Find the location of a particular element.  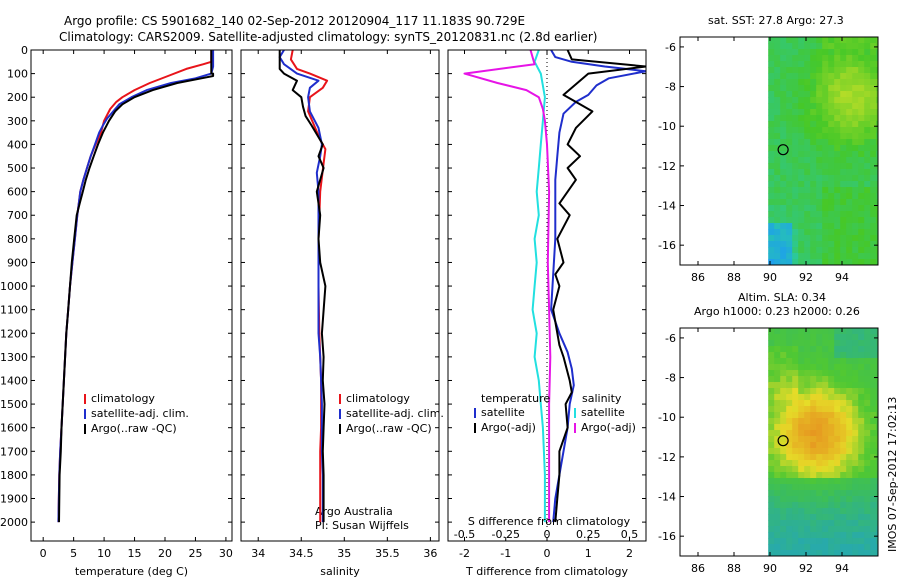

temperature-legend-label-1: satellite-adj. clim. is located at coordinates (140, 413).